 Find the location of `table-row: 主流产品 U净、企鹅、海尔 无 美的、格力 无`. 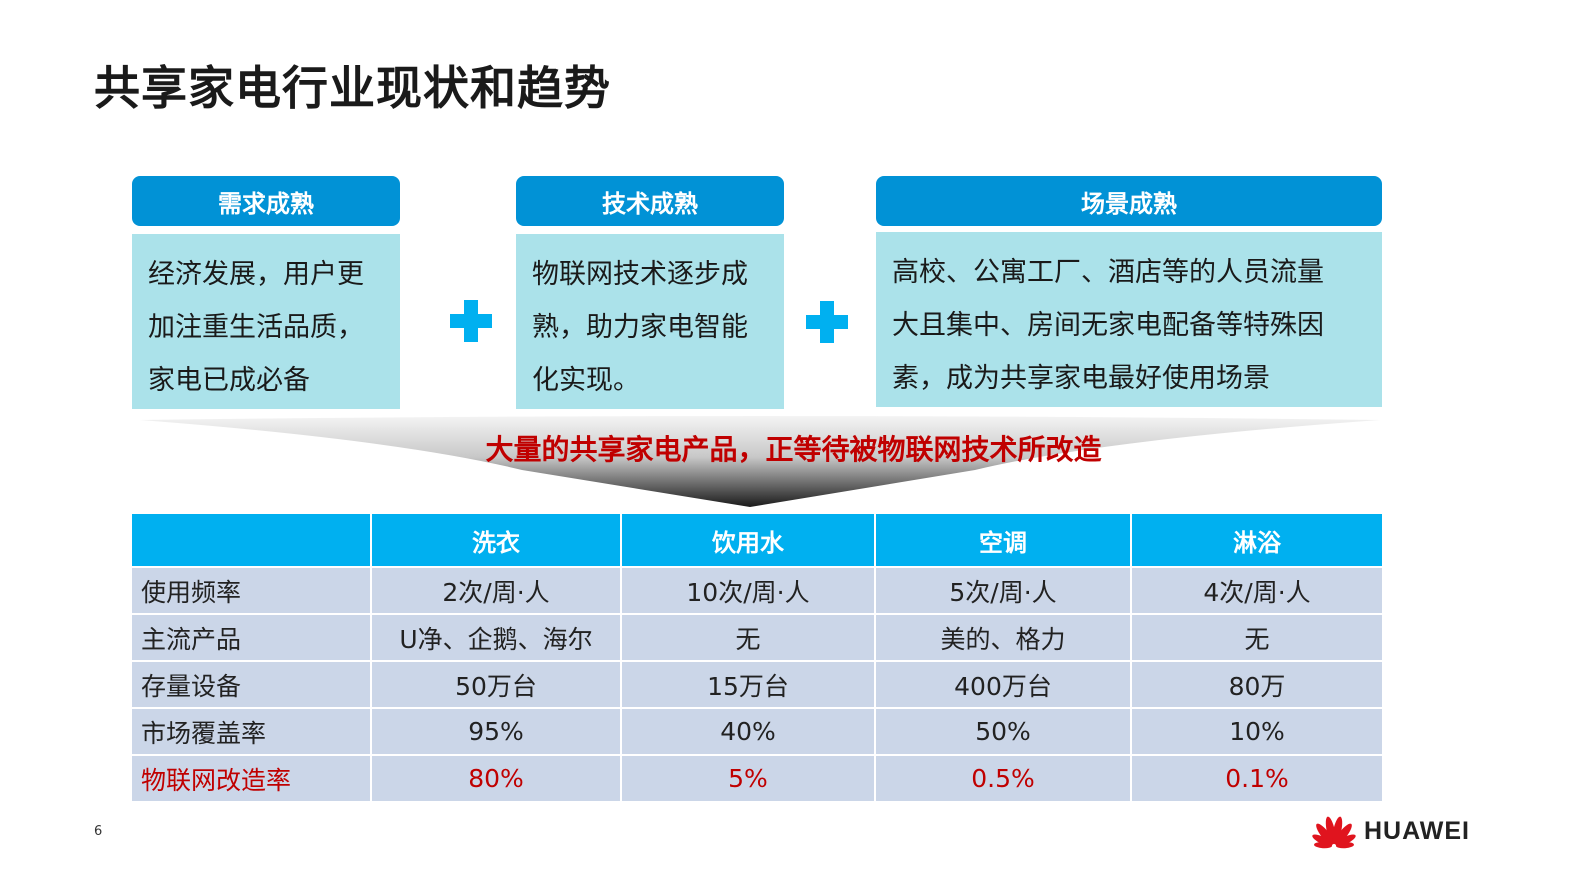

table-row: 主流产品 U净、企鹅、海尔 无 美的、格力 无 is located at coordinates (757, 637).